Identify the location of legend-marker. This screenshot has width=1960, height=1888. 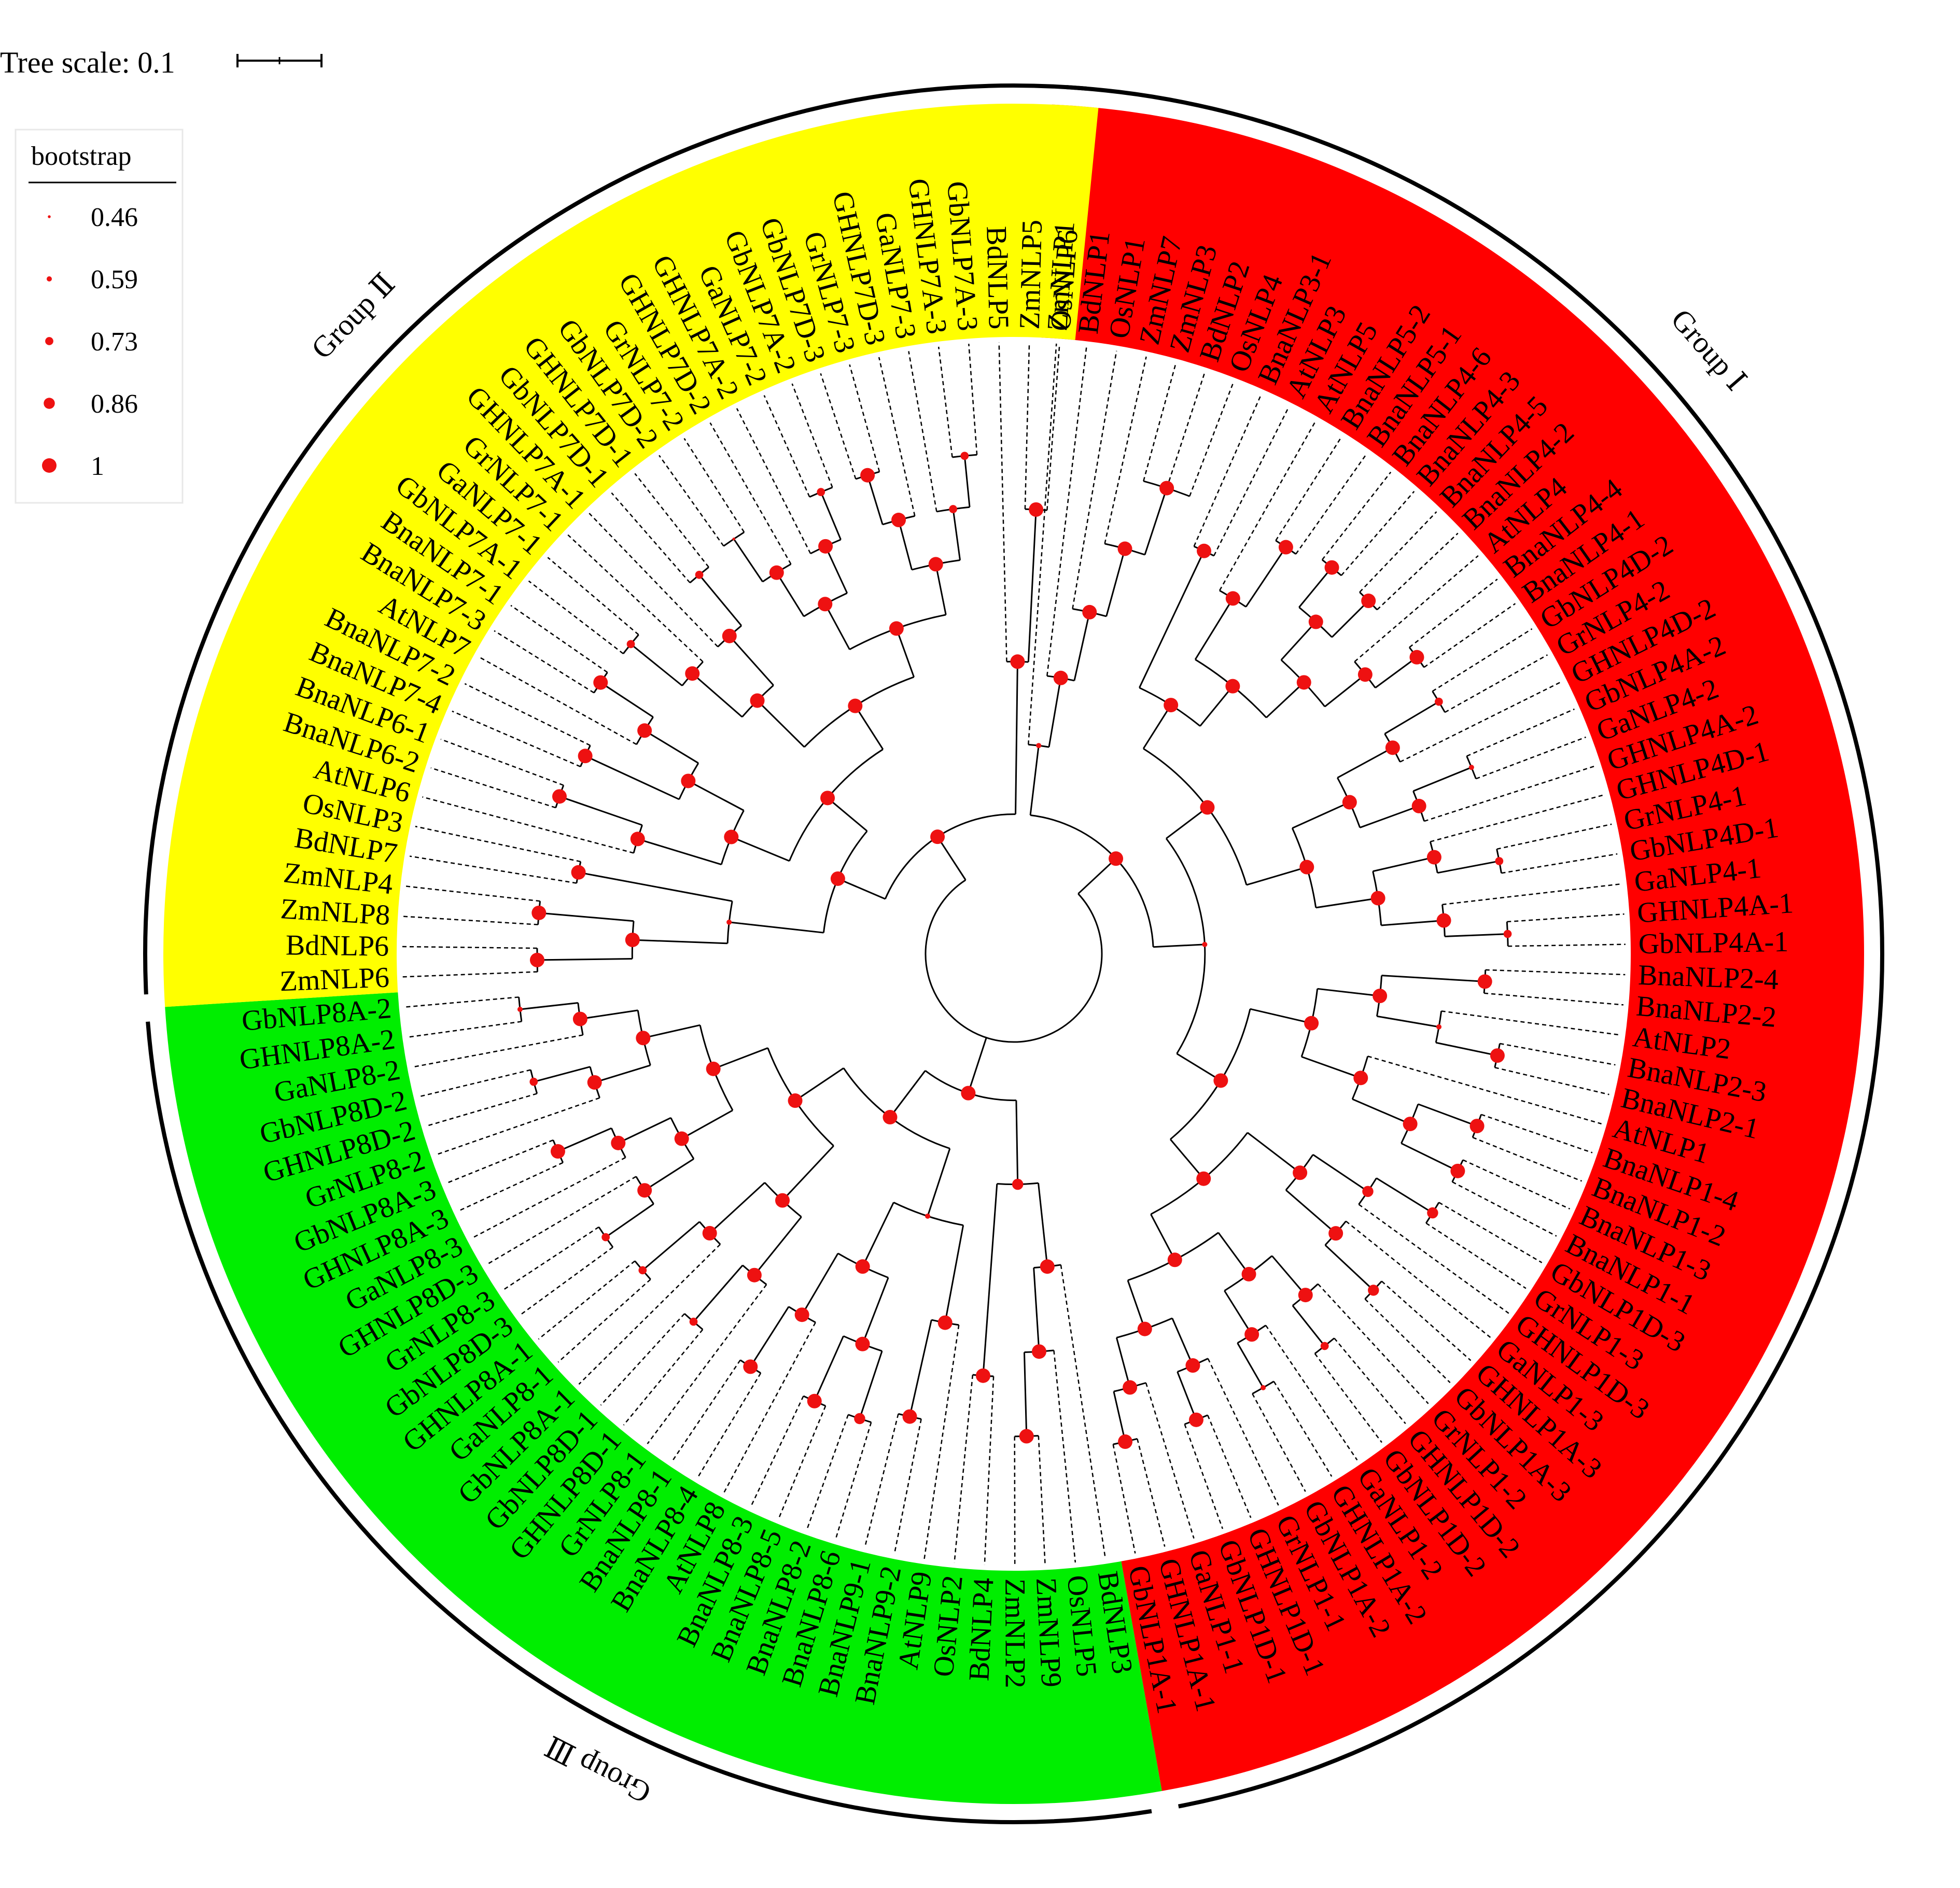
(49, 279).